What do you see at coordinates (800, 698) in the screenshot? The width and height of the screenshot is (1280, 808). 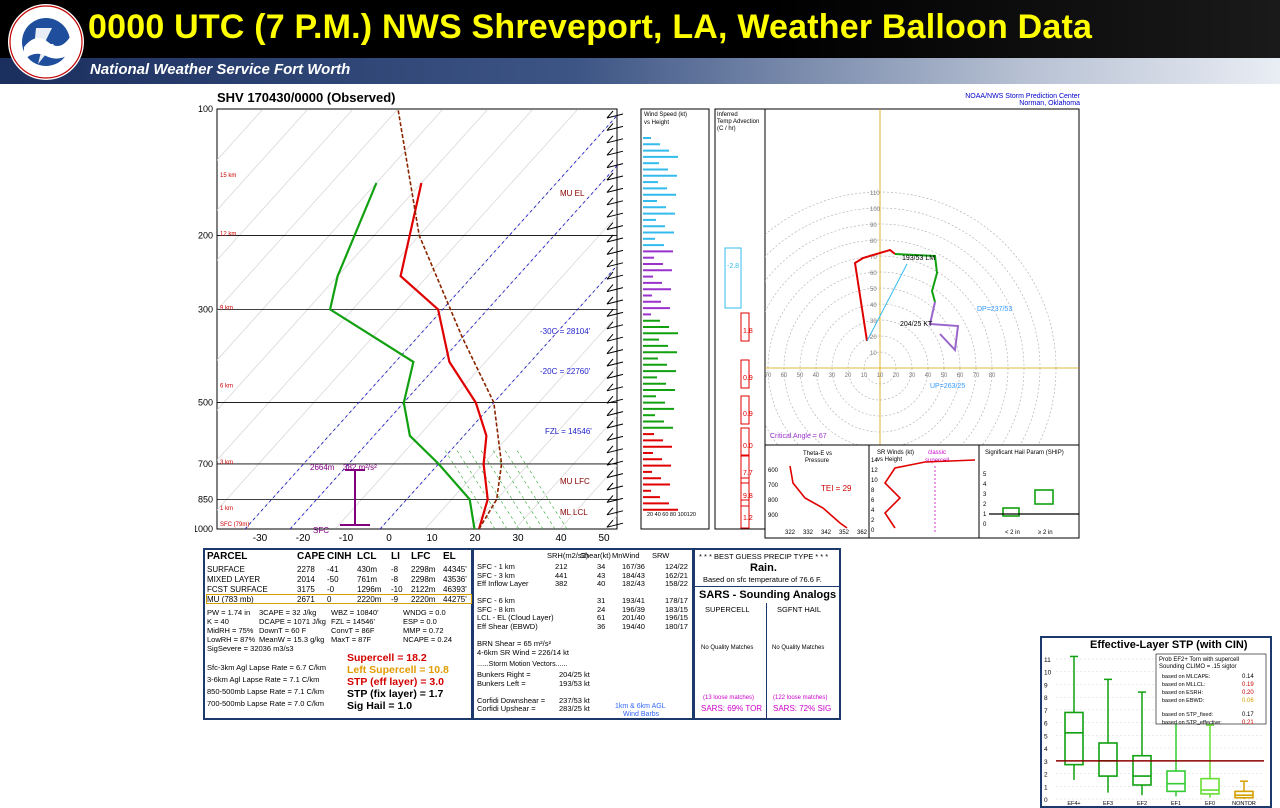 I see `sars-loose2: (122 loose matches)` at bounding box center [800, 698].